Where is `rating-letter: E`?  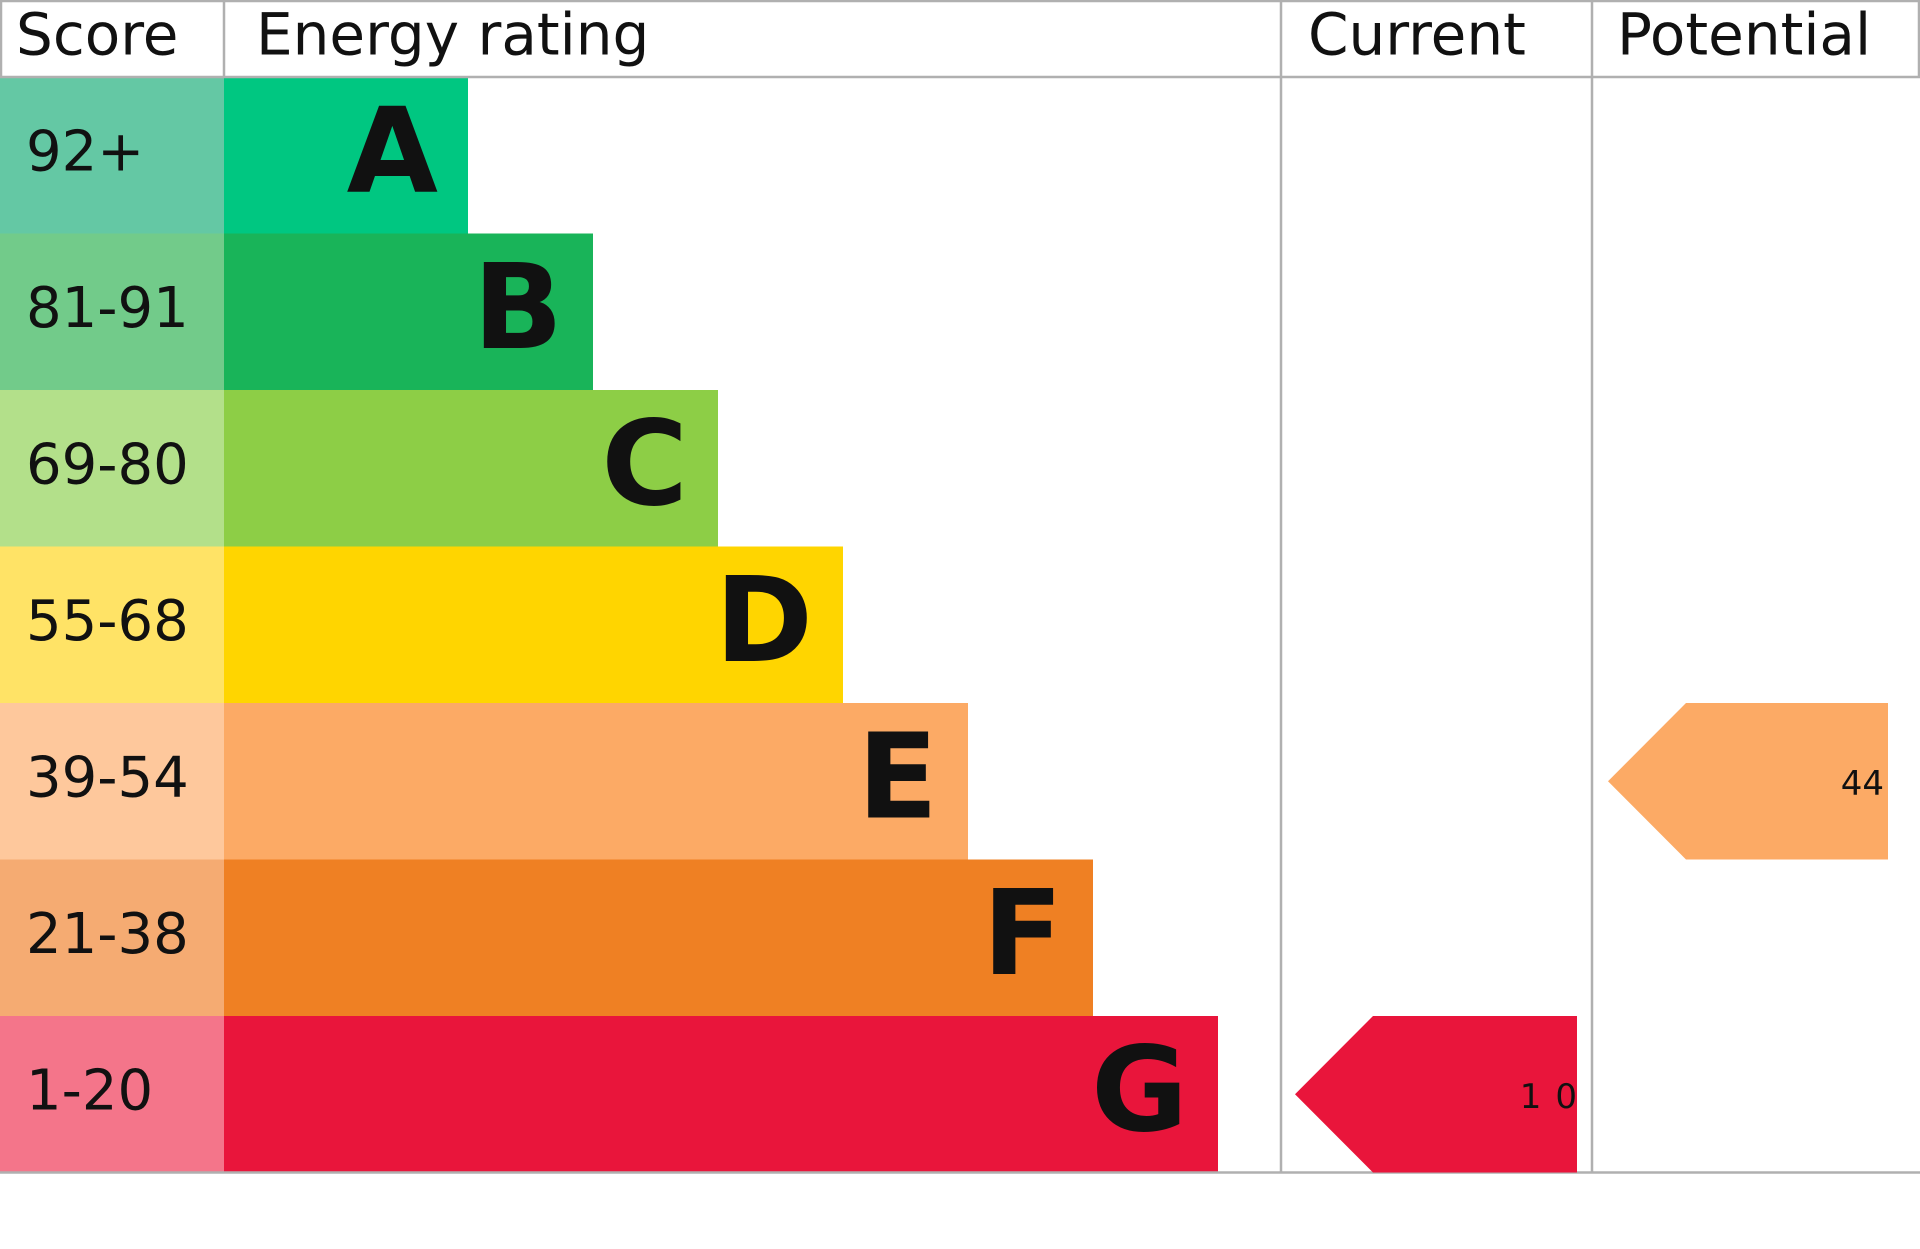 rating-letter: E is located at coordinates (897, 776).